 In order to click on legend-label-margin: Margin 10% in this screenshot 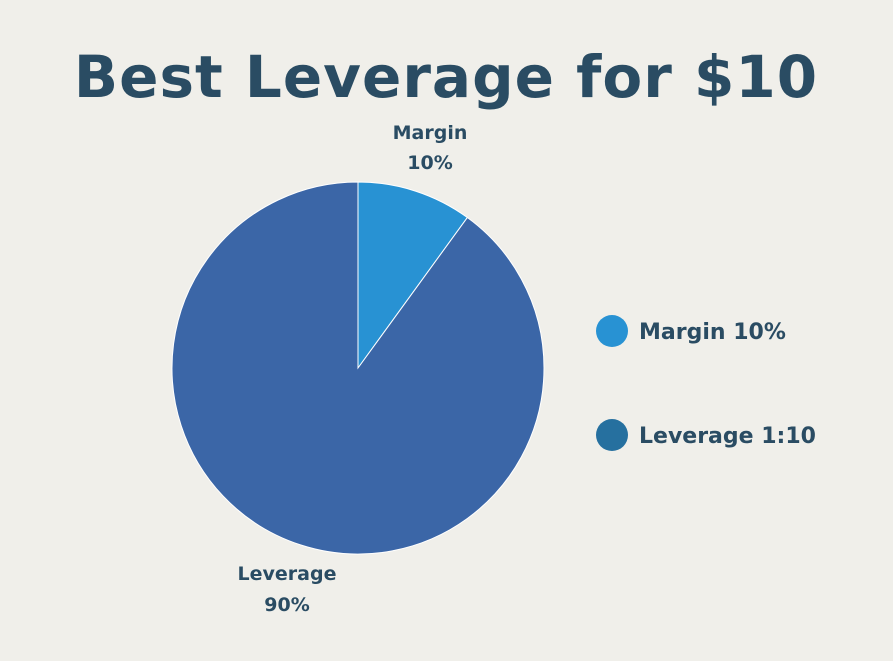, I will do `click(712, 332)`.